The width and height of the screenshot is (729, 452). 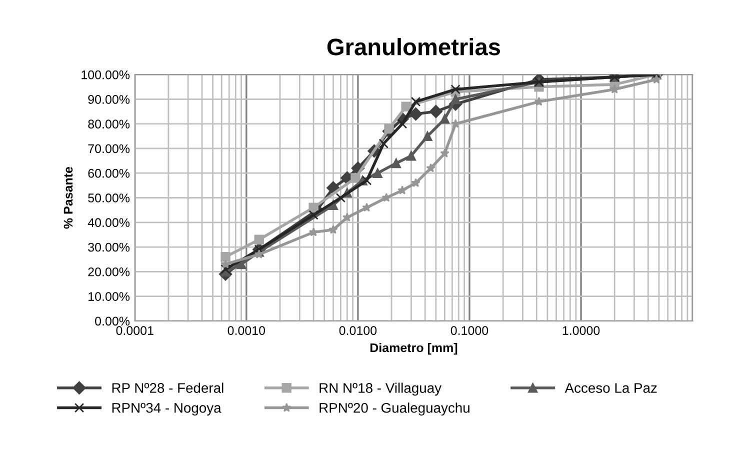 What do you see at coordinates (109, 271) in the screenshot?
I see `y-tick-label: 20.00%` at bounding box center [109, 271].